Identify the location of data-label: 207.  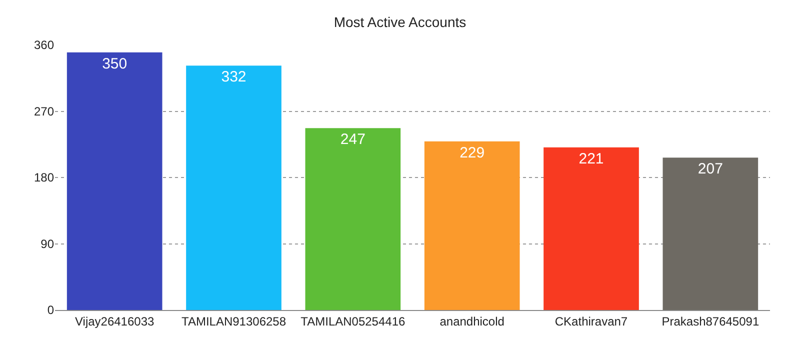
(710, 169).